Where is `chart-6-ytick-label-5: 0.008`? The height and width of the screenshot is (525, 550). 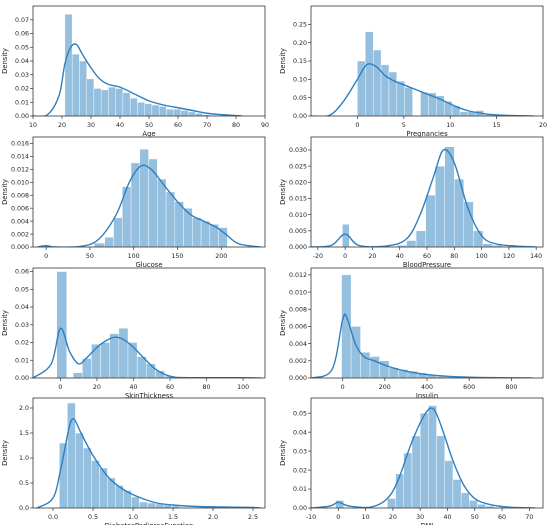 chart-6-ytick-label-5: 0.008 is located at coordinates (298, 309).